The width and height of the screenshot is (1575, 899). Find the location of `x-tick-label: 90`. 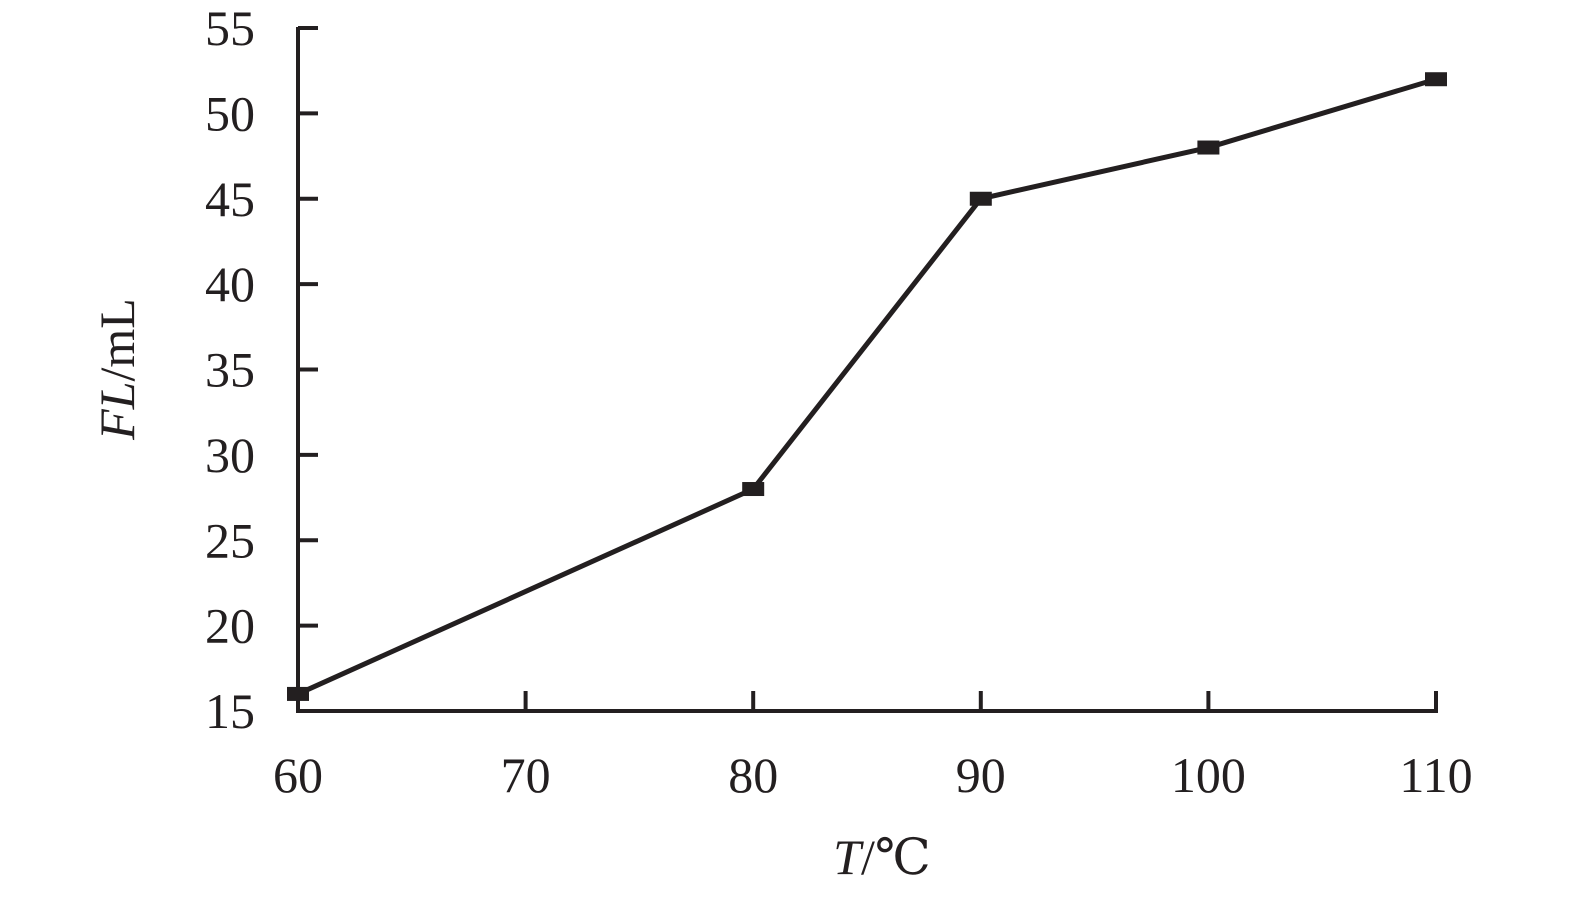

x-tick-label: 90 is located at coordinates (981, 775).